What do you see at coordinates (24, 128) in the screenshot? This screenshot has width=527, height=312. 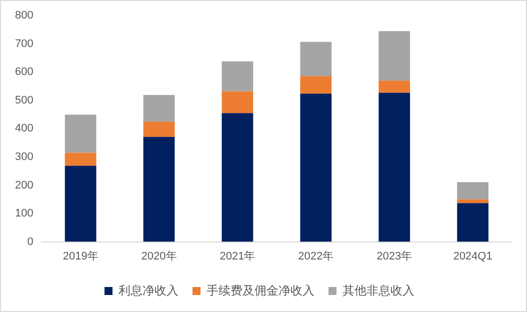 I see `y-tick-label: 400` at bounding box center [24, 128].